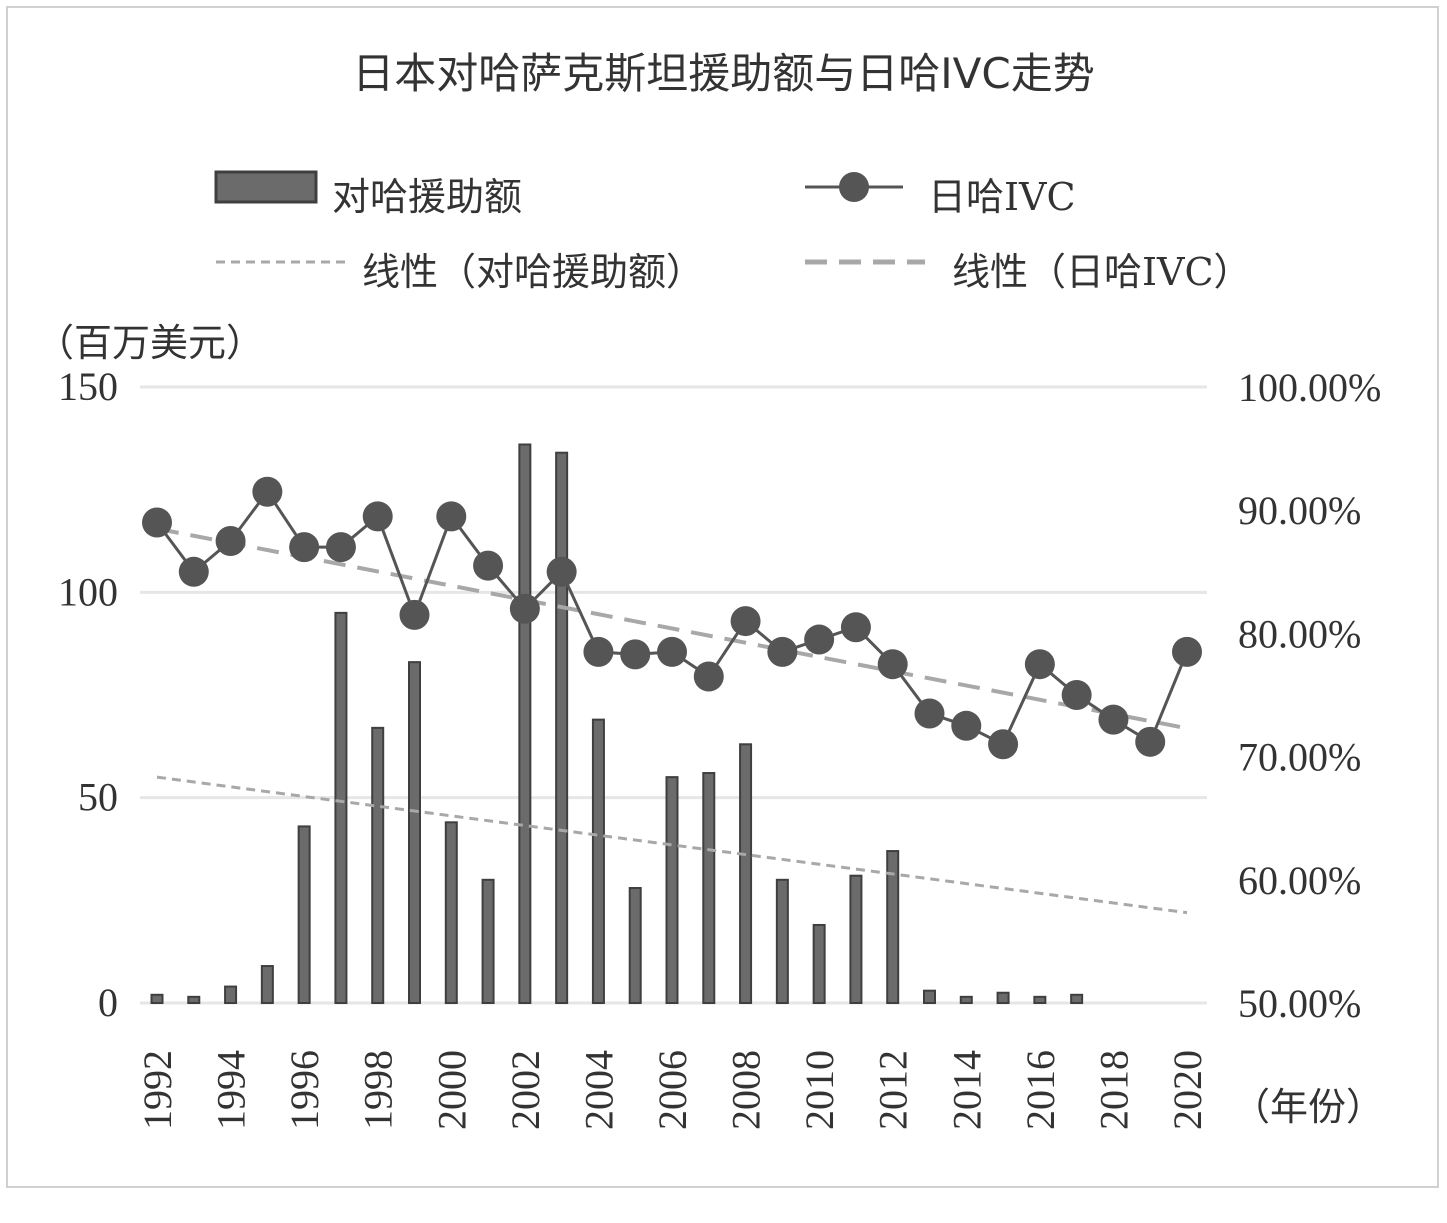 This screenshot has height=1223, width=1447. What do you see at coordinates (893, 927) in the screenshot?
I see `bar-2012` at bounding box center [893, 927].